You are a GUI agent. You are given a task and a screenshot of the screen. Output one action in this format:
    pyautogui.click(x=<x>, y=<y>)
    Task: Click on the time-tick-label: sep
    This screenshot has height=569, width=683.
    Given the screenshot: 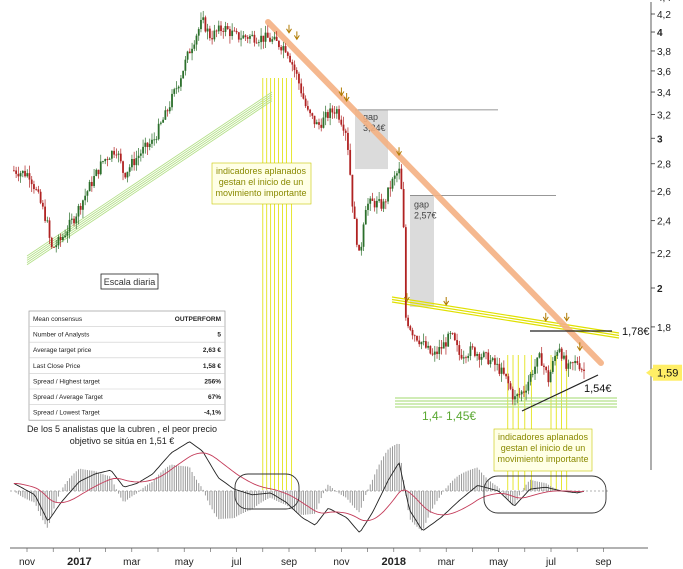 What is the action you would take?
    pyautogui.click(x=603, y=562)
    